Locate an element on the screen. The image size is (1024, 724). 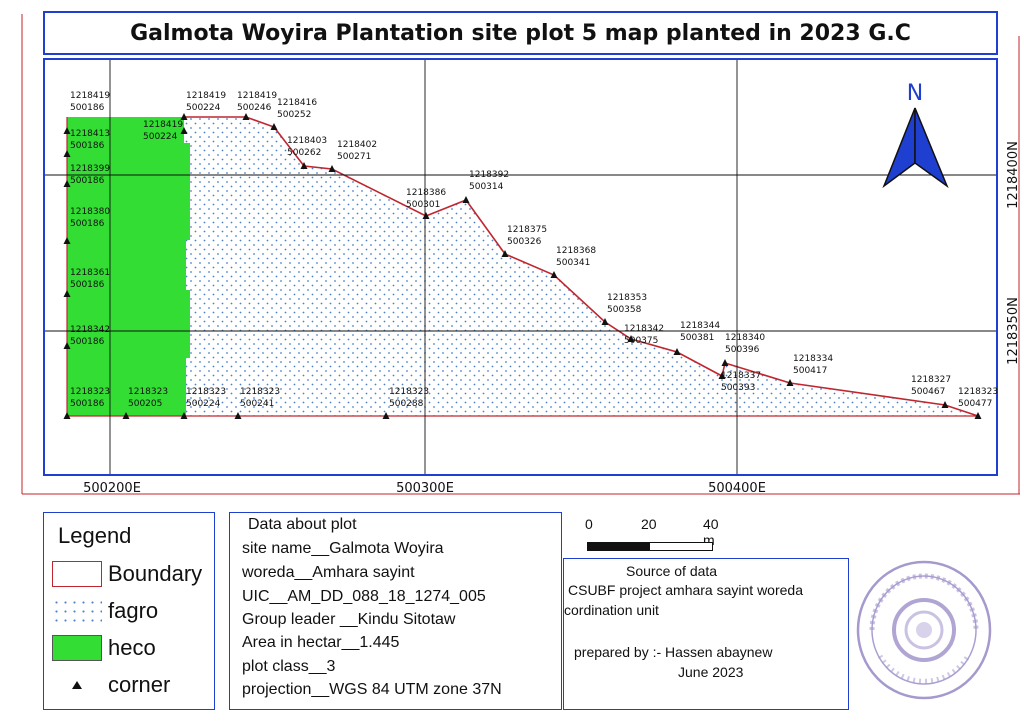
official-stamp-icon is located at coordinates (924, 630).